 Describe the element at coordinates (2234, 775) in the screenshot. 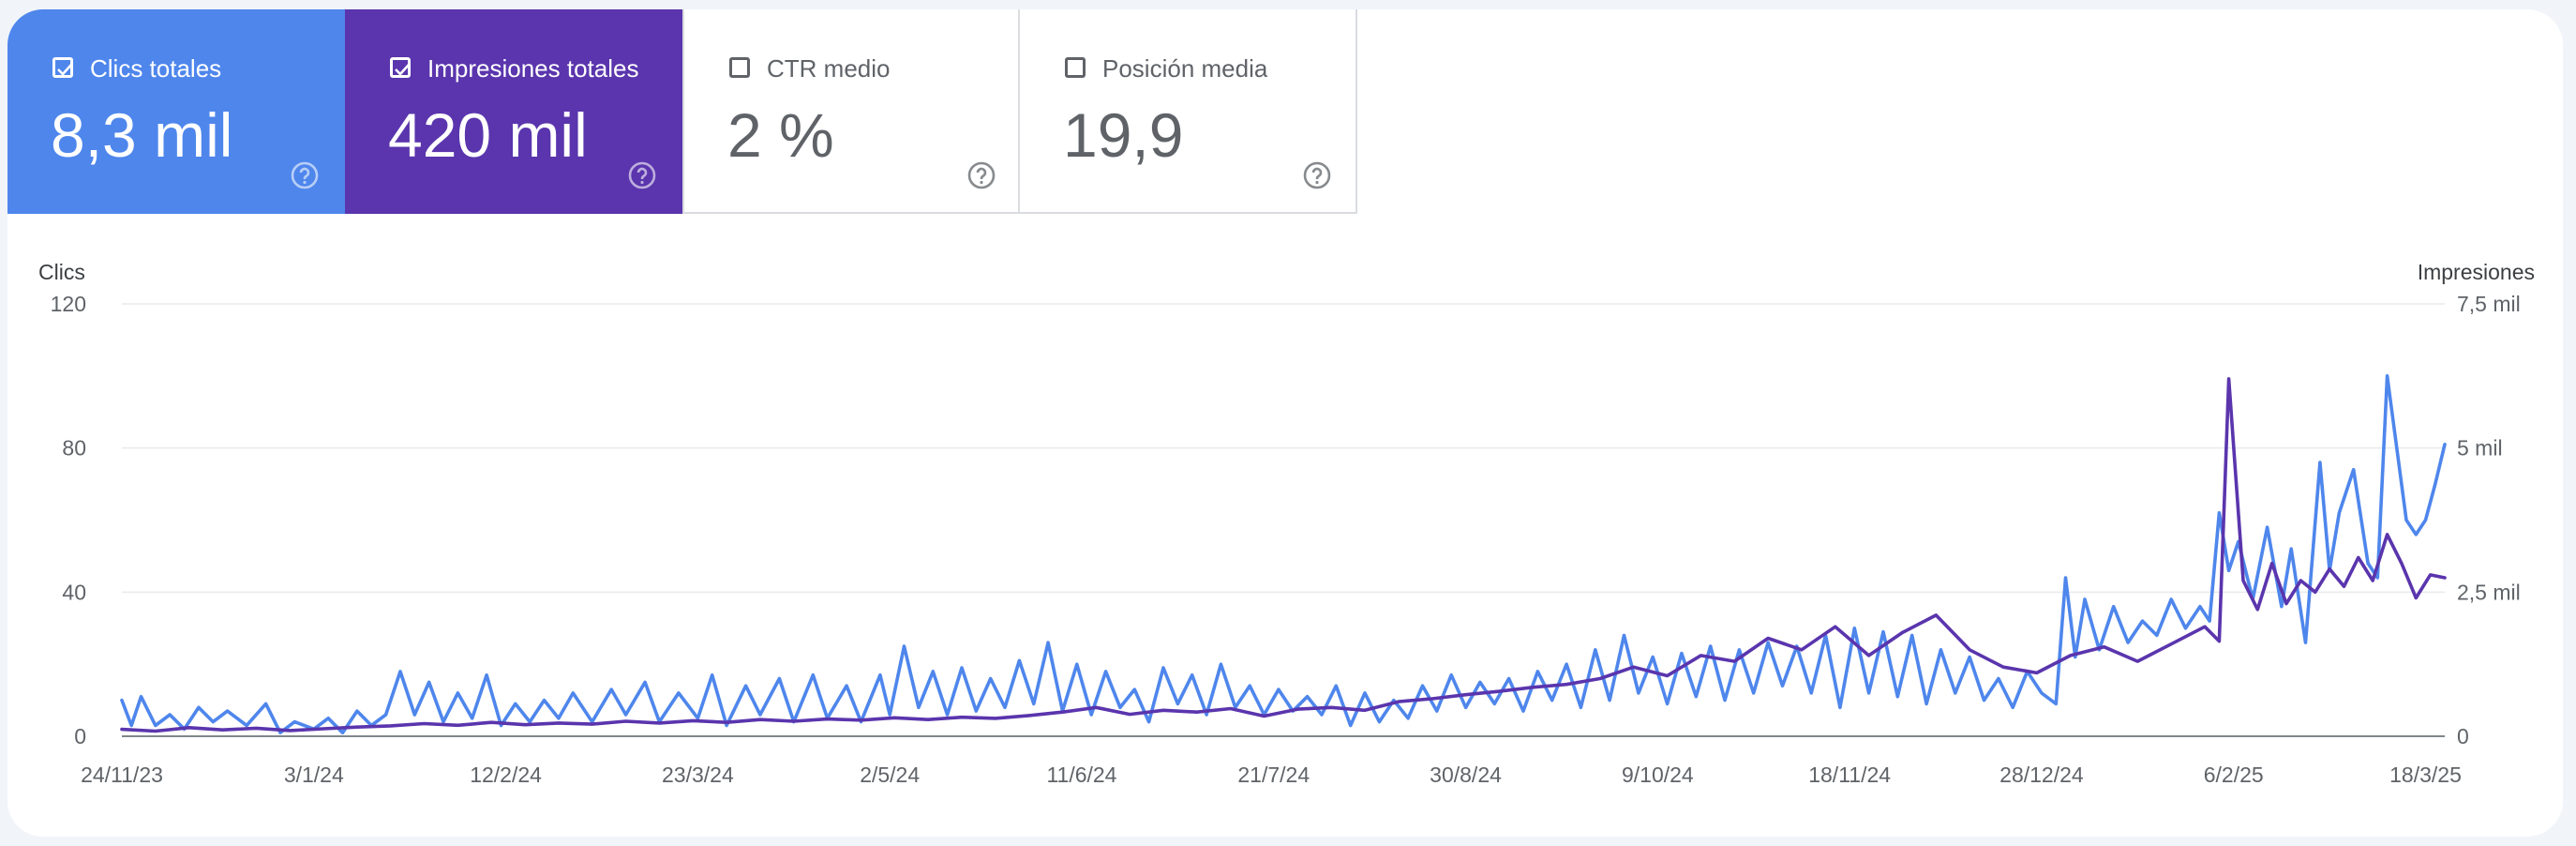

I see `x-tick: 6/2/25` at that location.